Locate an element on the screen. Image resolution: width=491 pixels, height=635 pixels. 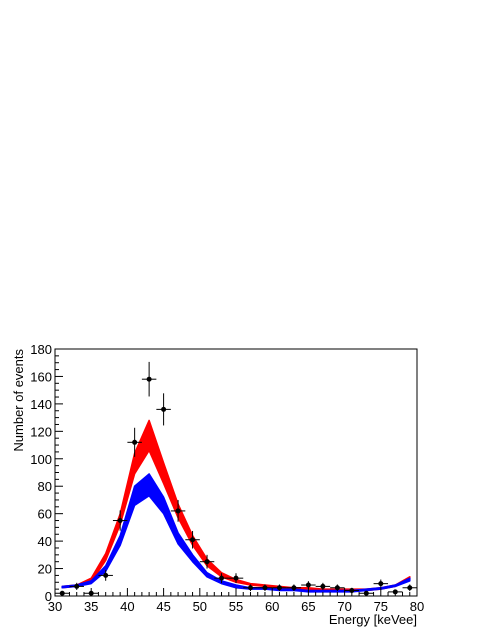
y-tick-label: 180 is located at coordinates (41, 349).